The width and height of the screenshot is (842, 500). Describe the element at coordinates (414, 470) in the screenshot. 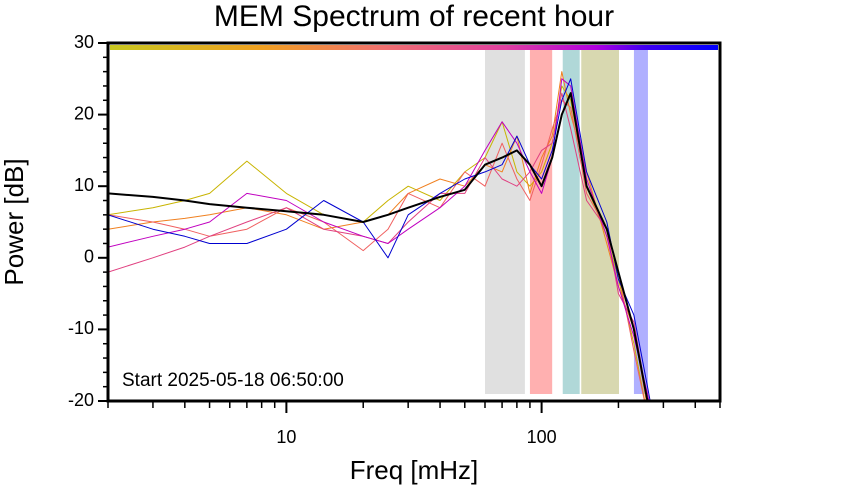

I see `x-axis-label: Freq [mHz]` at that location.